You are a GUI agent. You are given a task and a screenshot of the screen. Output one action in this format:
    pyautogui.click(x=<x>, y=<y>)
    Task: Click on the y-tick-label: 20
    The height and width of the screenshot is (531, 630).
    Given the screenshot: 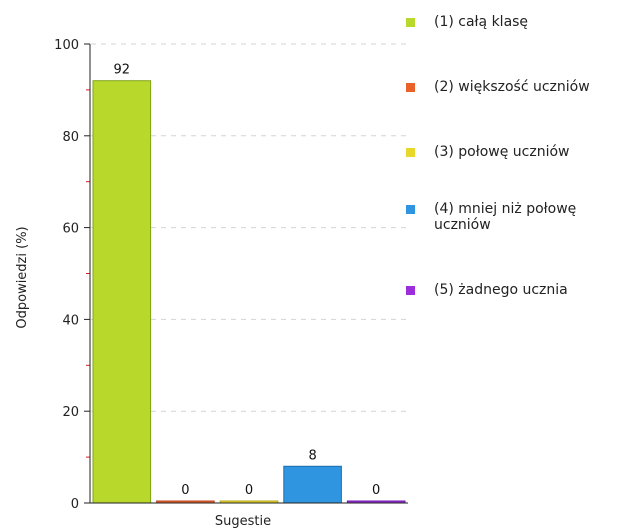 What is the action you would take?
    pyautogui.click(x=70, y=412)
    